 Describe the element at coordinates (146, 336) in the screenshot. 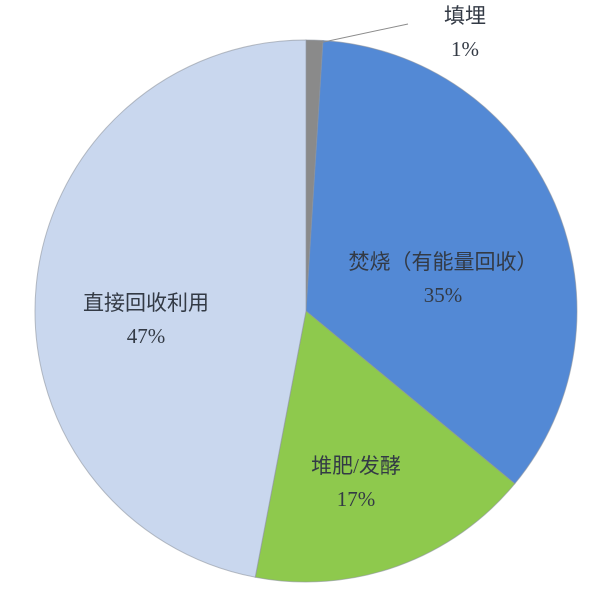

I see `slice-percent-text: 47%` at that location.